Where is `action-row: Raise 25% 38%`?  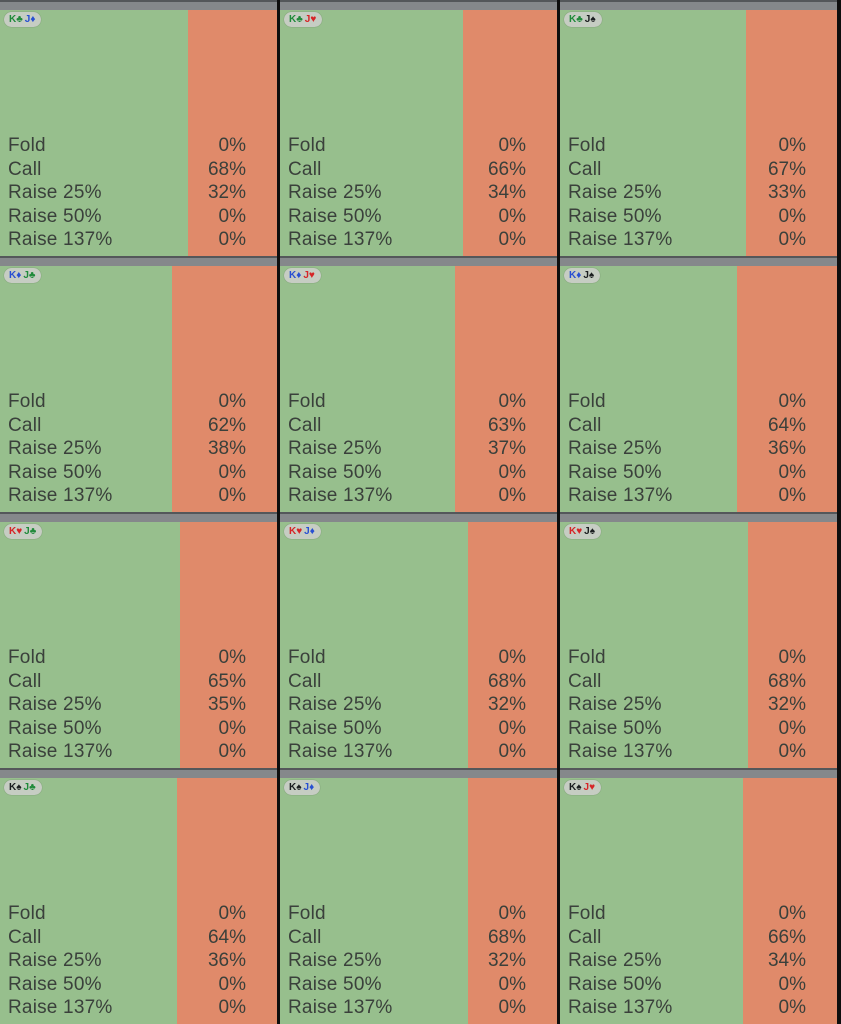 action-row: Raise 25% 38% is located at coordinates (127, 450).